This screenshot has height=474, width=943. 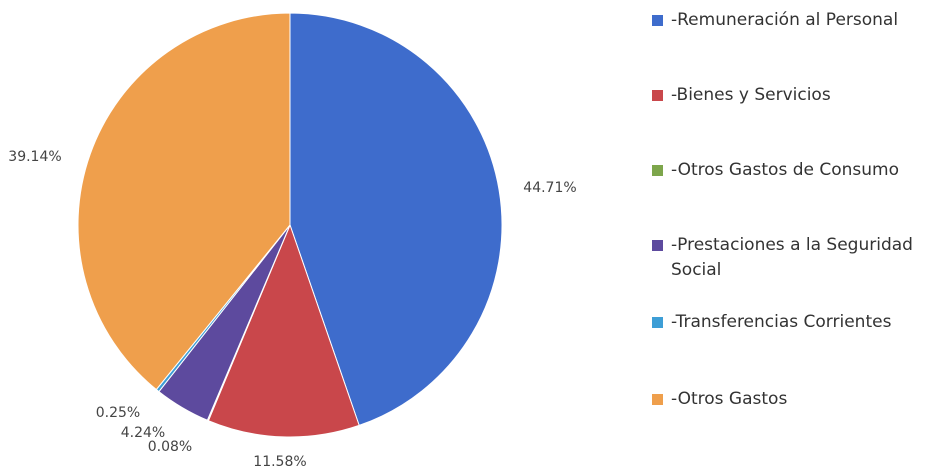 I want to click on legend-item: -Prestaciones a la Seguridad Social, so click(x=794, y=258).